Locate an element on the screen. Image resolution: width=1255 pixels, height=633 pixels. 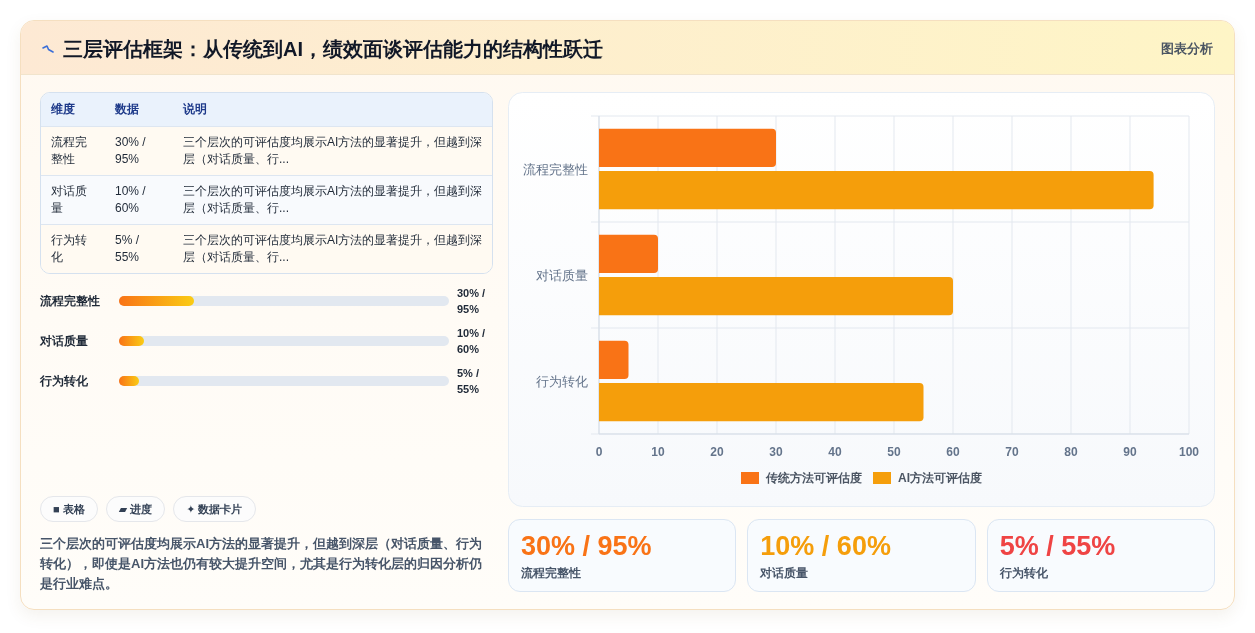
table-cell: 5% / 55% is located at coordinates (139, 248).